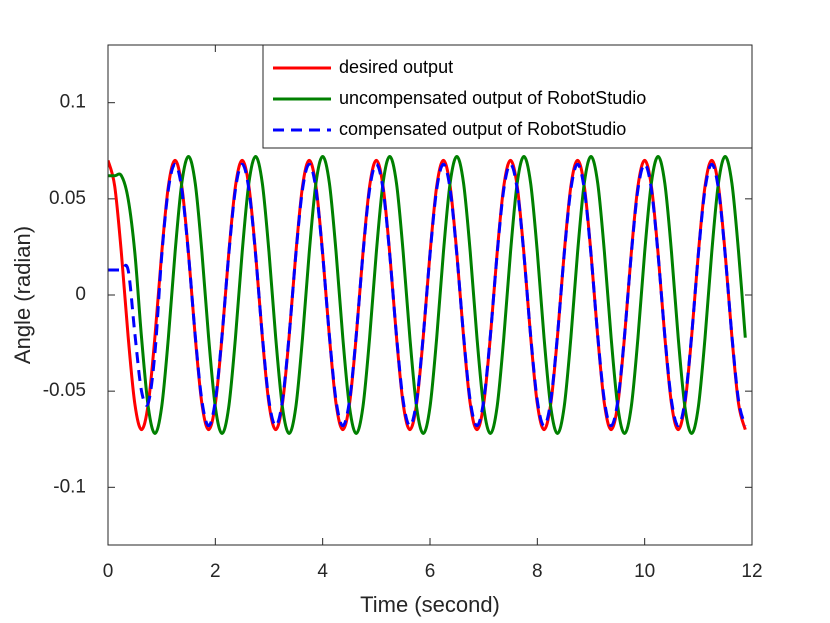 Image resolution: width=830 pixels, height=623 pixels. I want to click on y-axis-label: Angle (radian), so click(22, 295).